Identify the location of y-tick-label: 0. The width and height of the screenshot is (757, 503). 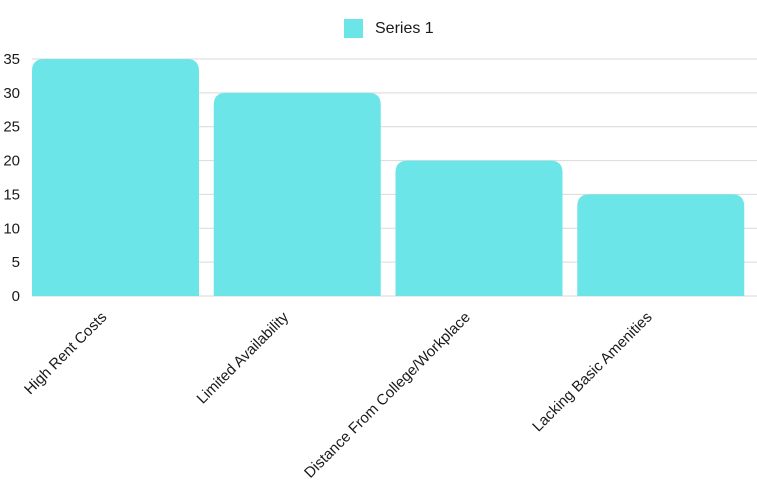
(16, 296).